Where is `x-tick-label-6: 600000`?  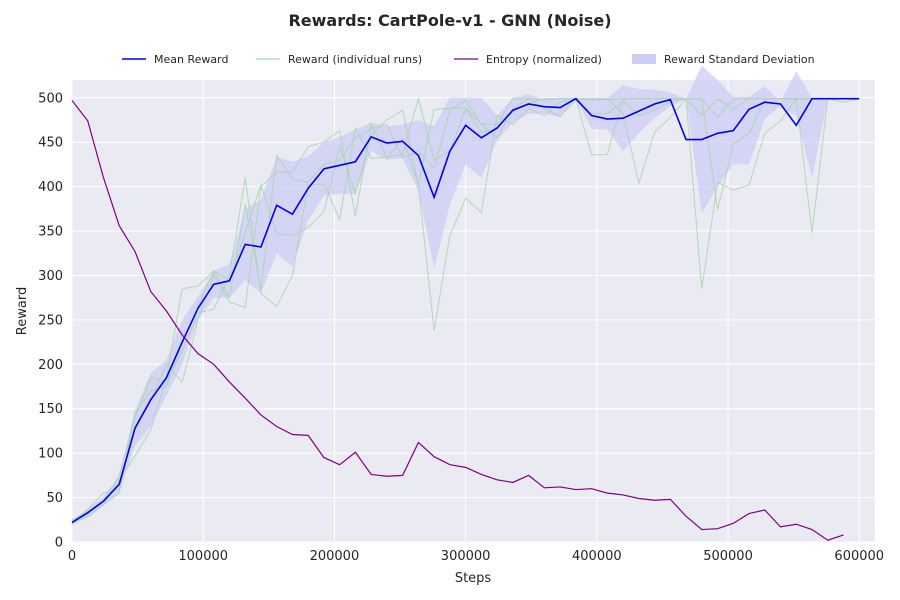
x-tick-label-6: 600000 is located at coordinates (859, 556).